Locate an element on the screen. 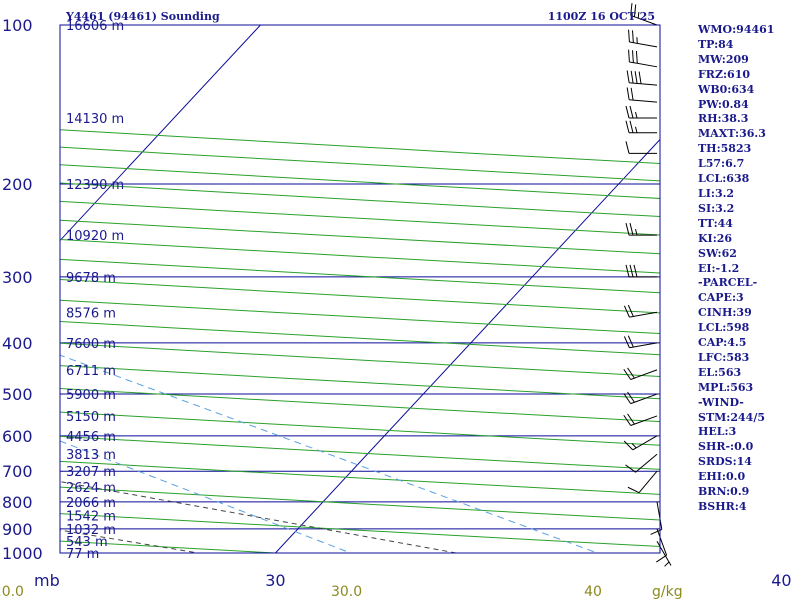 Image resolution: width=800 pixels, height=600 pixels. index-item: FRZ:610 is located at coordinates (724, 74).